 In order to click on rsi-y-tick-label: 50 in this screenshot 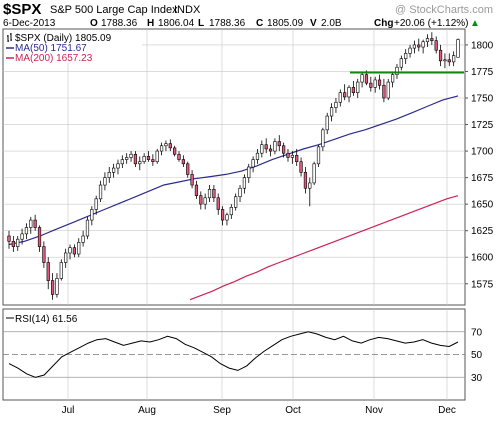, I will do `click(477, 355)`.